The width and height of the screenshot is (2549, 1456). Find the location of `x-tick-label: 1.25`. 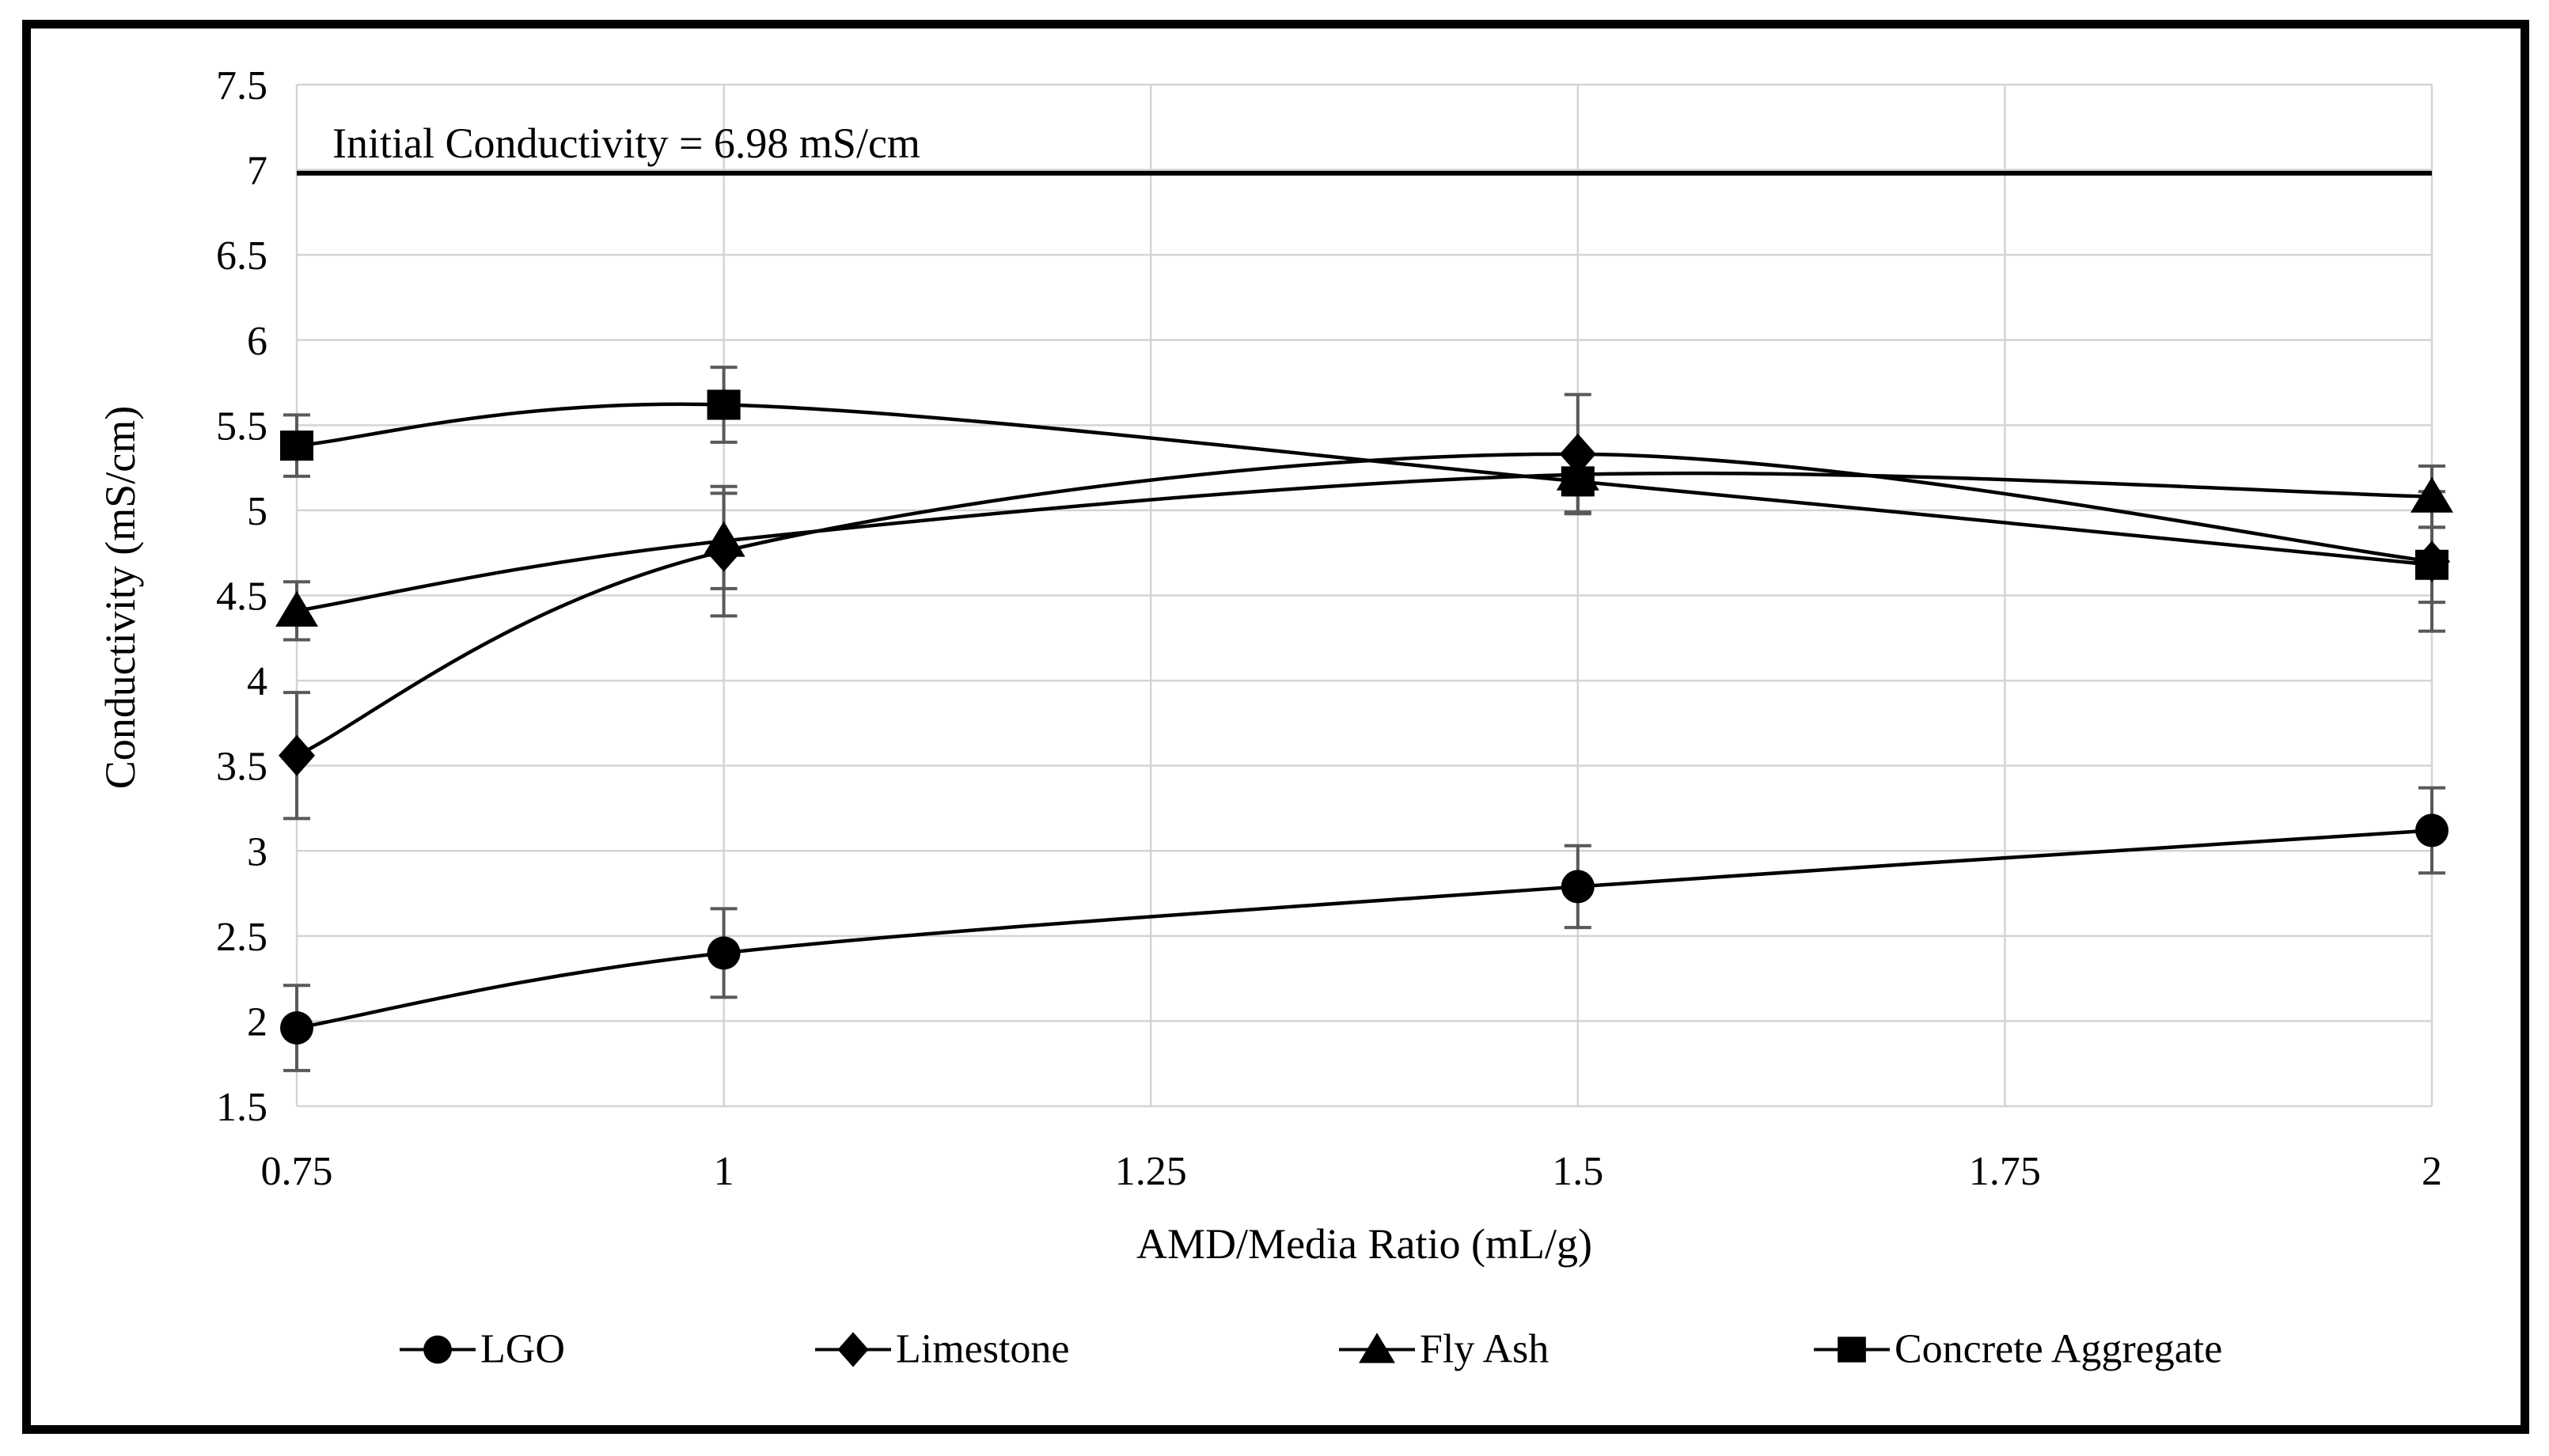

x-tick-label: 1.25 is located at coordinates (1151, 1171).